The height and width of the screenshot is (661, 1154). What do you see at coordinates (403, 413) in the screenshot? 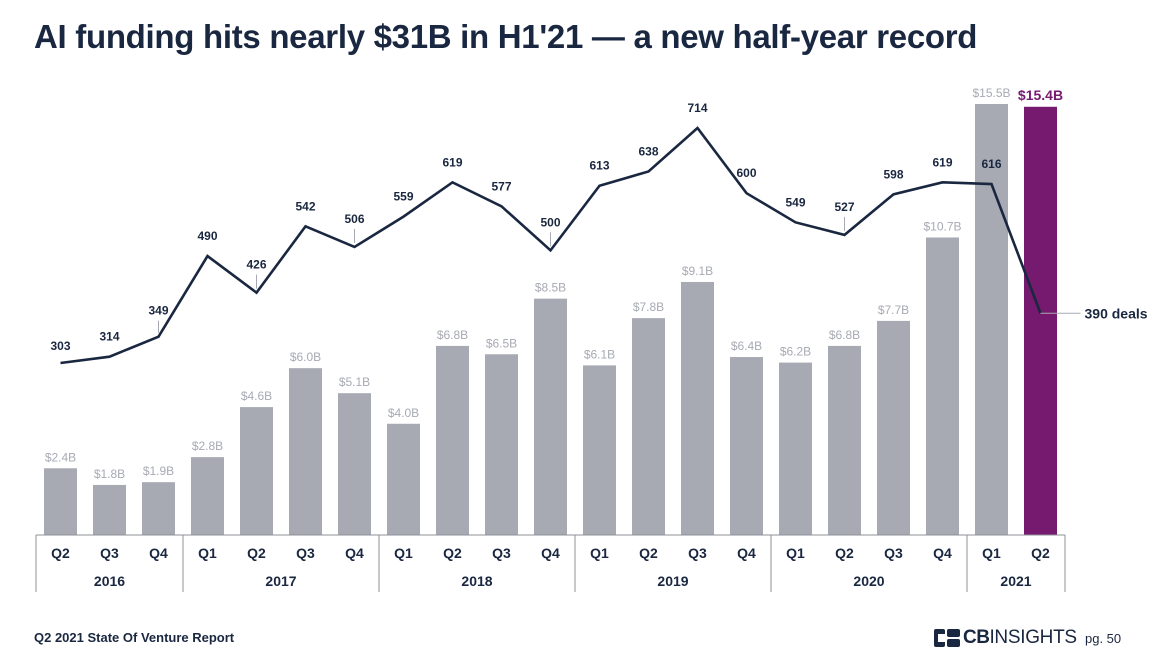
I see `bar-value-label: $4.0B` at bounding box center [403, 413].